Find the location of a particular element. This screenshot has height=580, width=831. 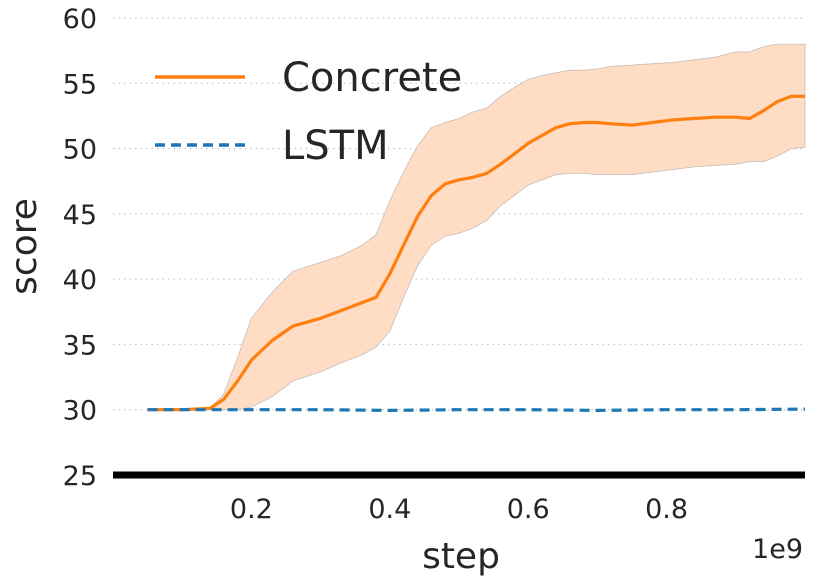

y-tick-labels: 25 30 35 40 45 50 55 60 is located at coordinates (80, 248).